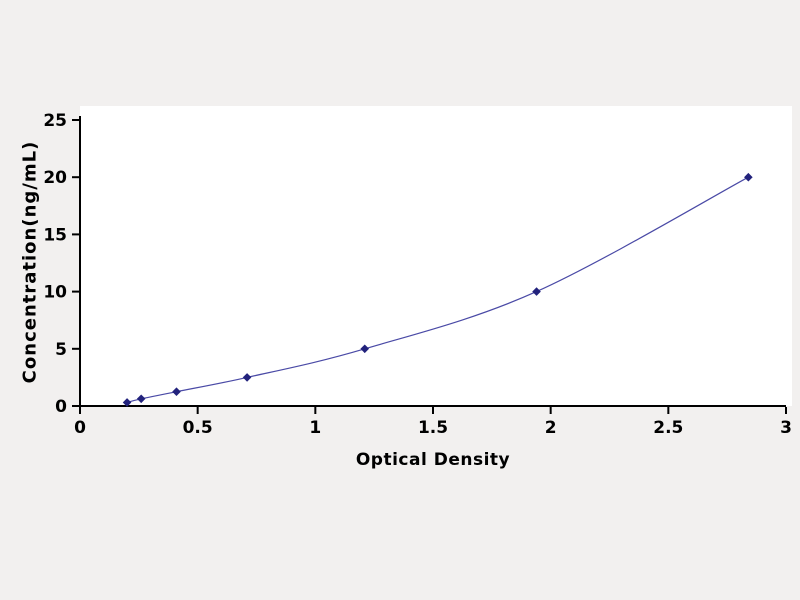  Describe the element at coordinates (55, 121) in the screenshot. I see `y-tick-label: 25` at that location.